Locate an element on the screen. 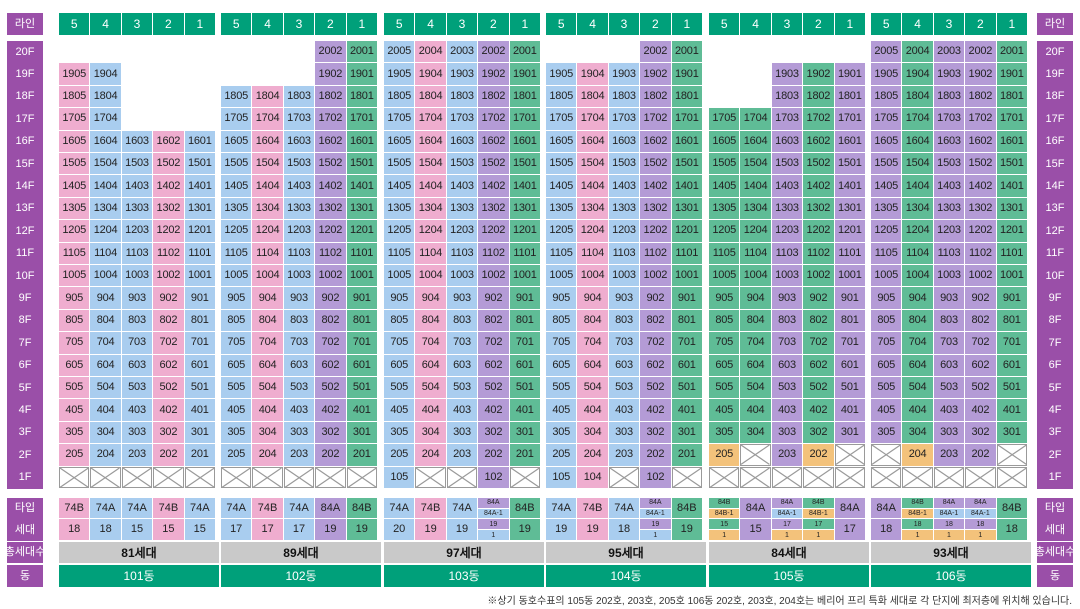 The image size is (1080, 609). unit-cell: 1103 is located at coordinates (462, 253).